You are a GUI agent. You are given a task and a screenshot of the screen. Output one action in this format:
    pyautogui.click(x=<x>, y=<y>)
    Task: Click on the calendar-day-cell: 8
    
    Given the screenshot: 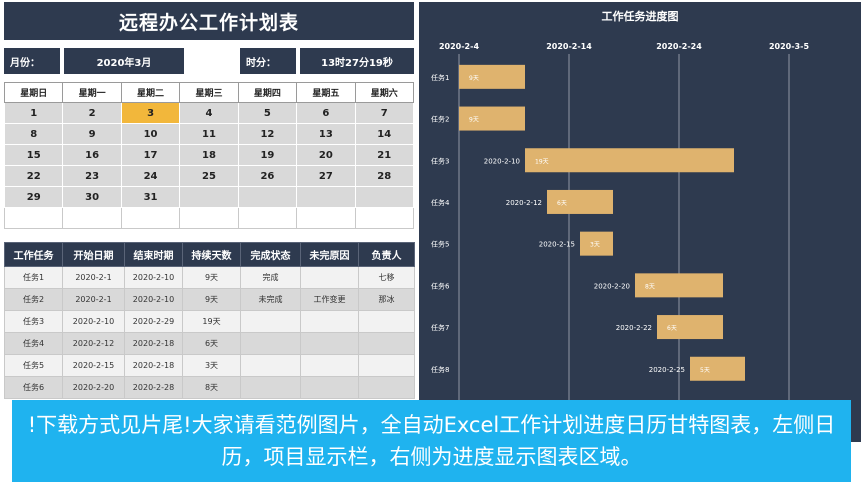 What is the action you would take?
    pyautogui.click(x=33, y=134)
    